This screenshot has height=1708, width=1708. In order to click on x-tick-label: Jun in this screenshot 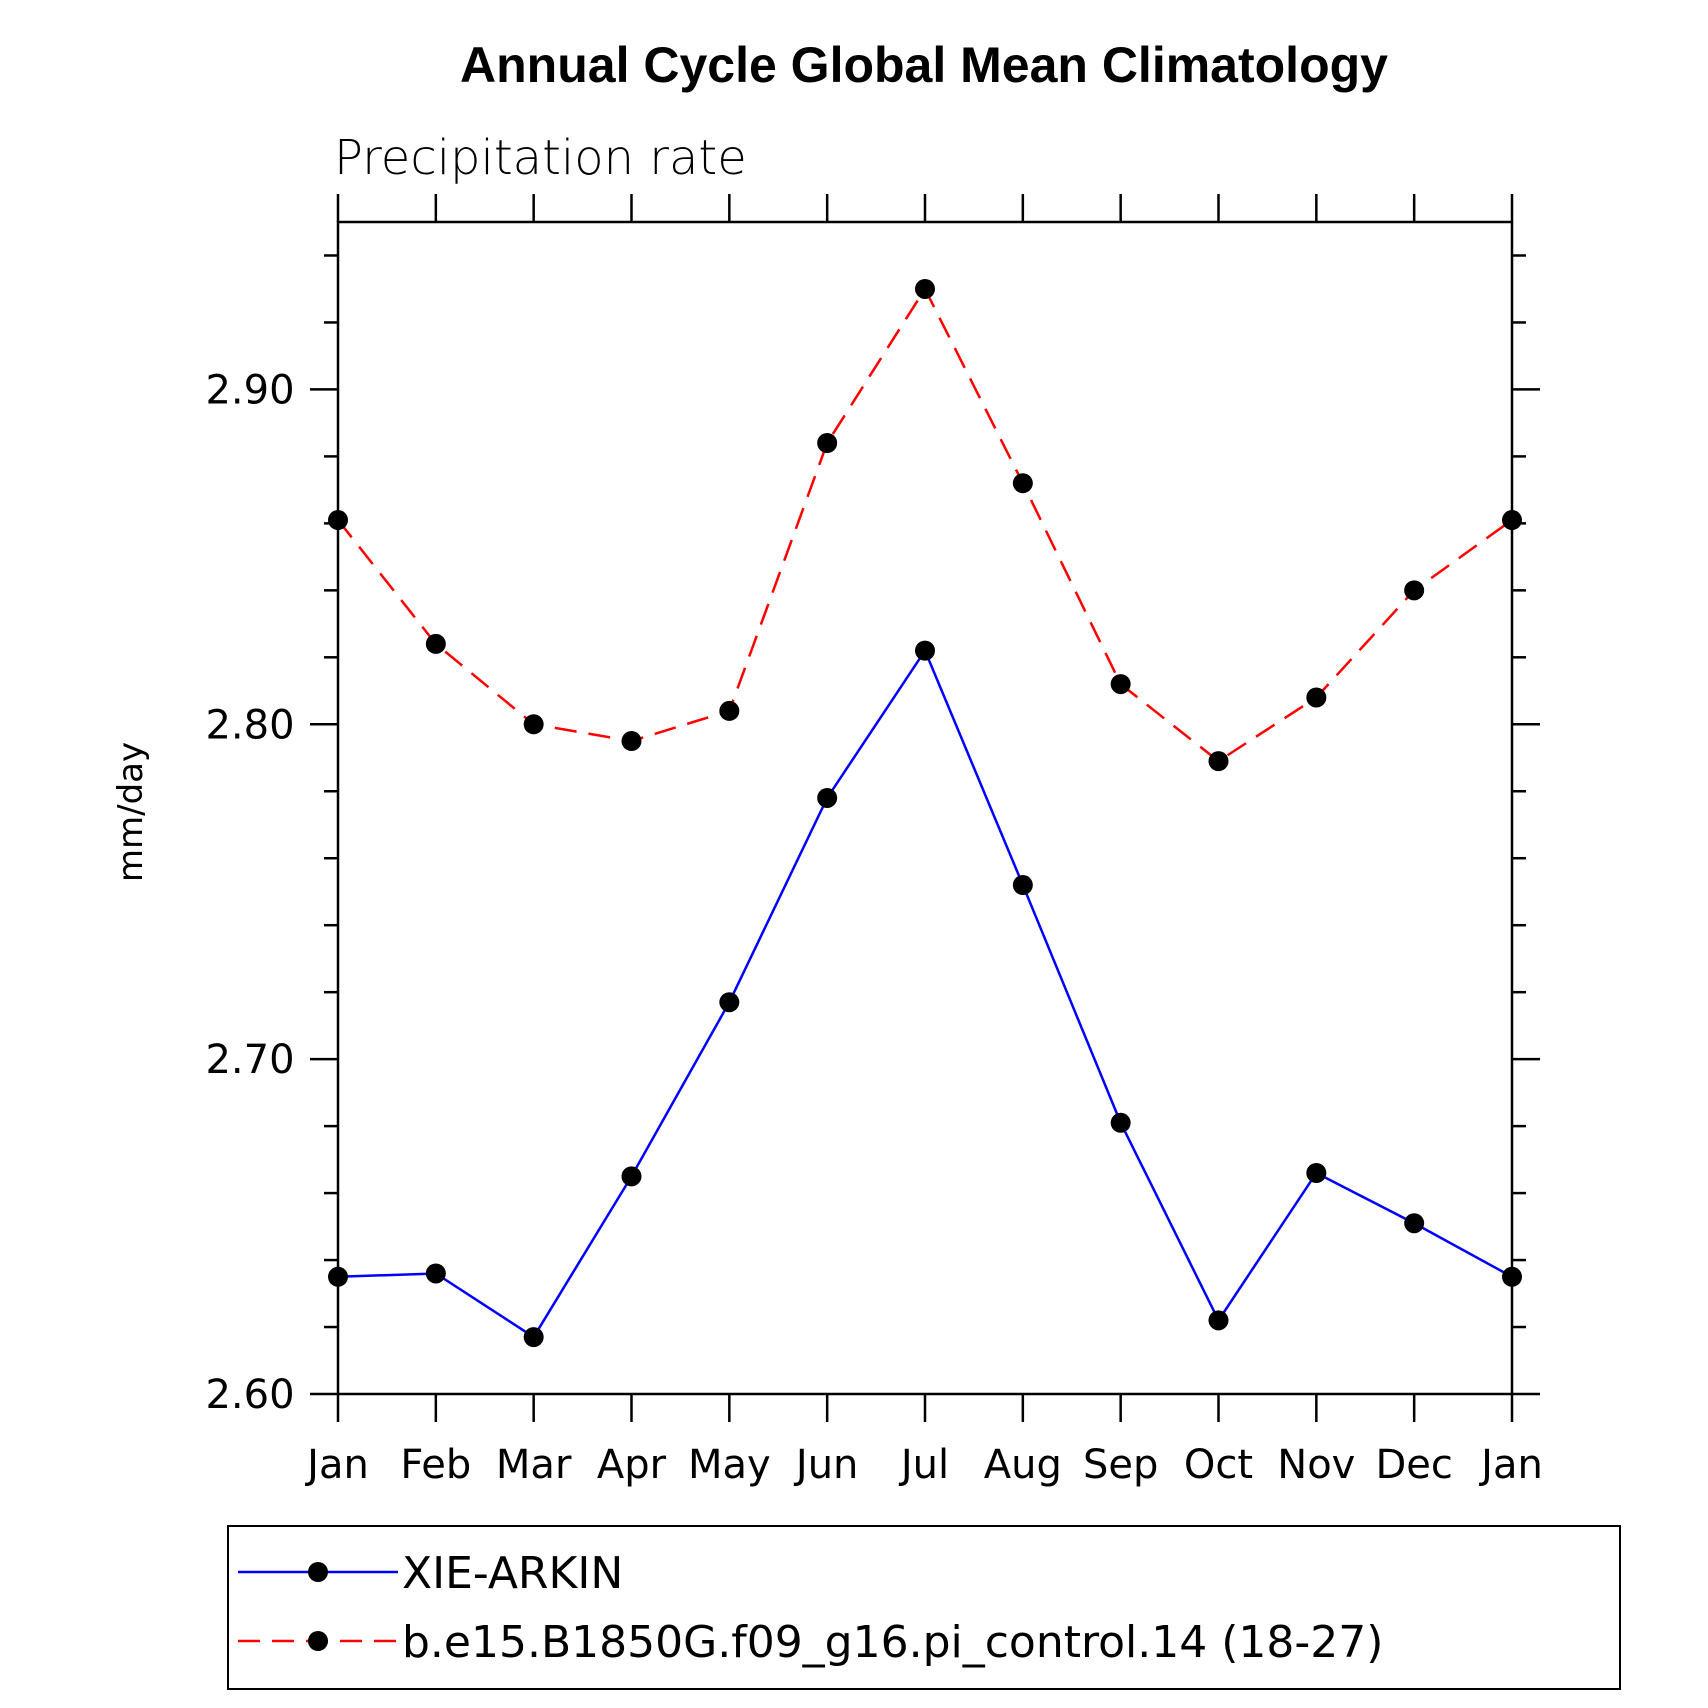, I will do `click(826, 1465)`.